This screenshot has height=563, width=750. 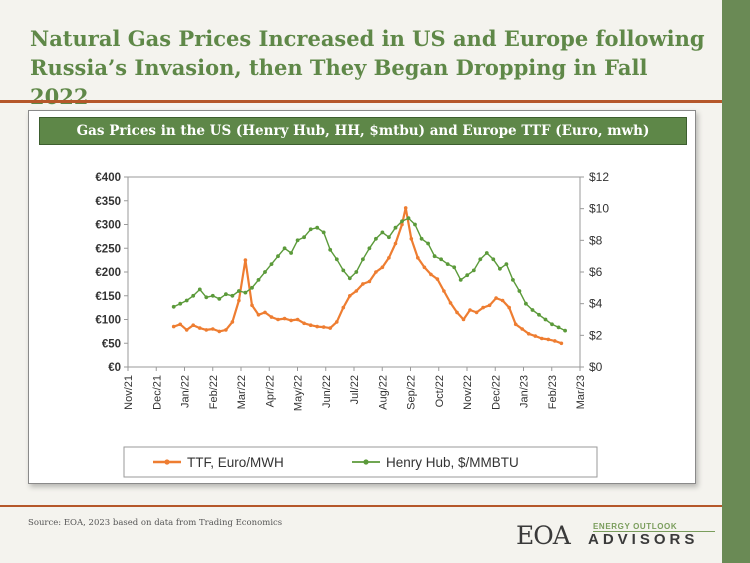 What do you see at coordinates (596, 272) in the screenshot?
I see `right-axis-label: $6` at bounding box center [596, 272].